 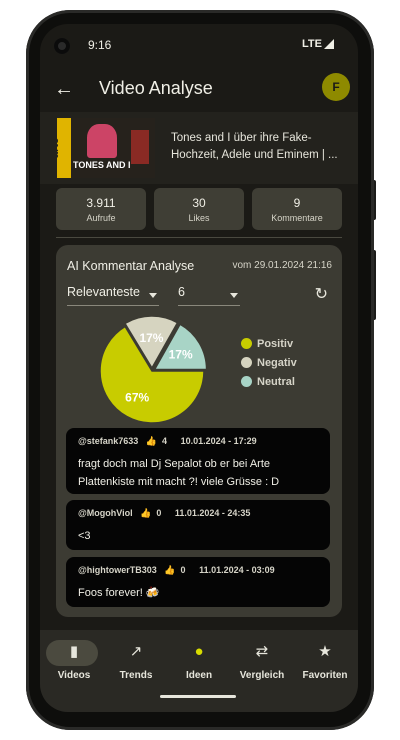 What do you see at coordinates (277, 363) in the screenshot?
I see `legend-label: Negativ` at bounding box center [277, 363].